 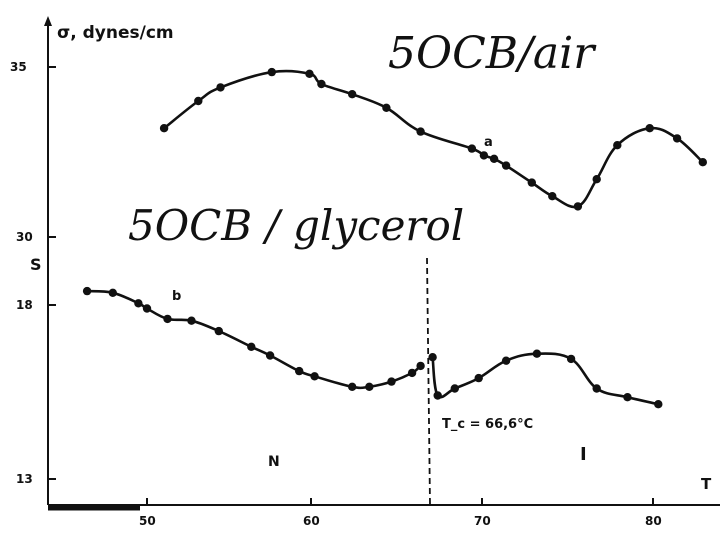 I want to click on y-axis-arrow, so click(x=48, y=21).